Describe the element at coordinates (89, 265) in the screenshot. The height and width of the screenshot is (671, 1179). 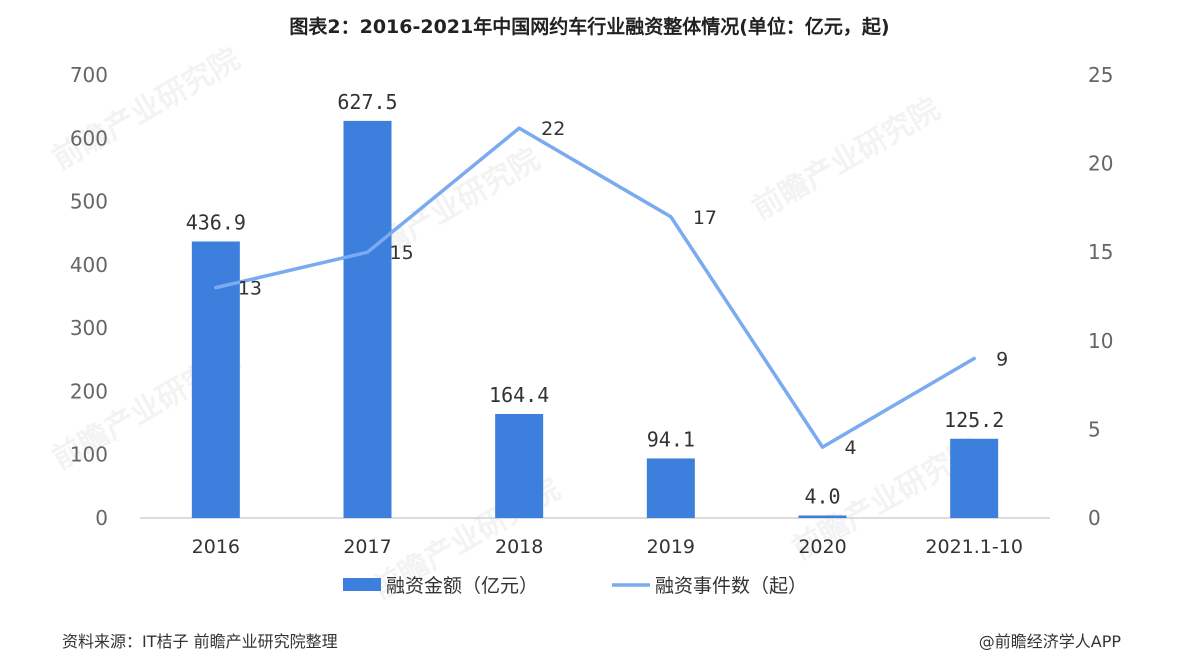
I see `y-left-tick-label: 400` at that location.